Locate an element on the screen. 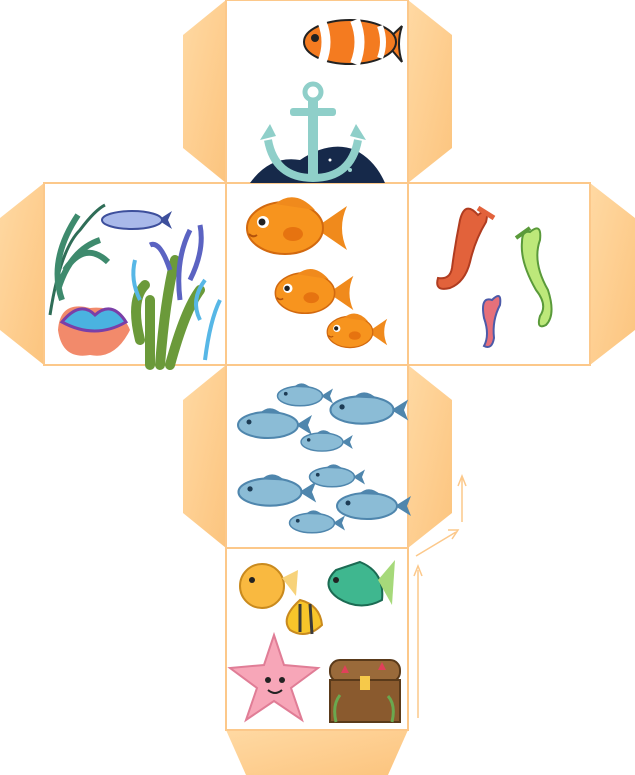 The height and width of the screenshot is (775, 635). fold-arrows is located at coordinates (440, 595).